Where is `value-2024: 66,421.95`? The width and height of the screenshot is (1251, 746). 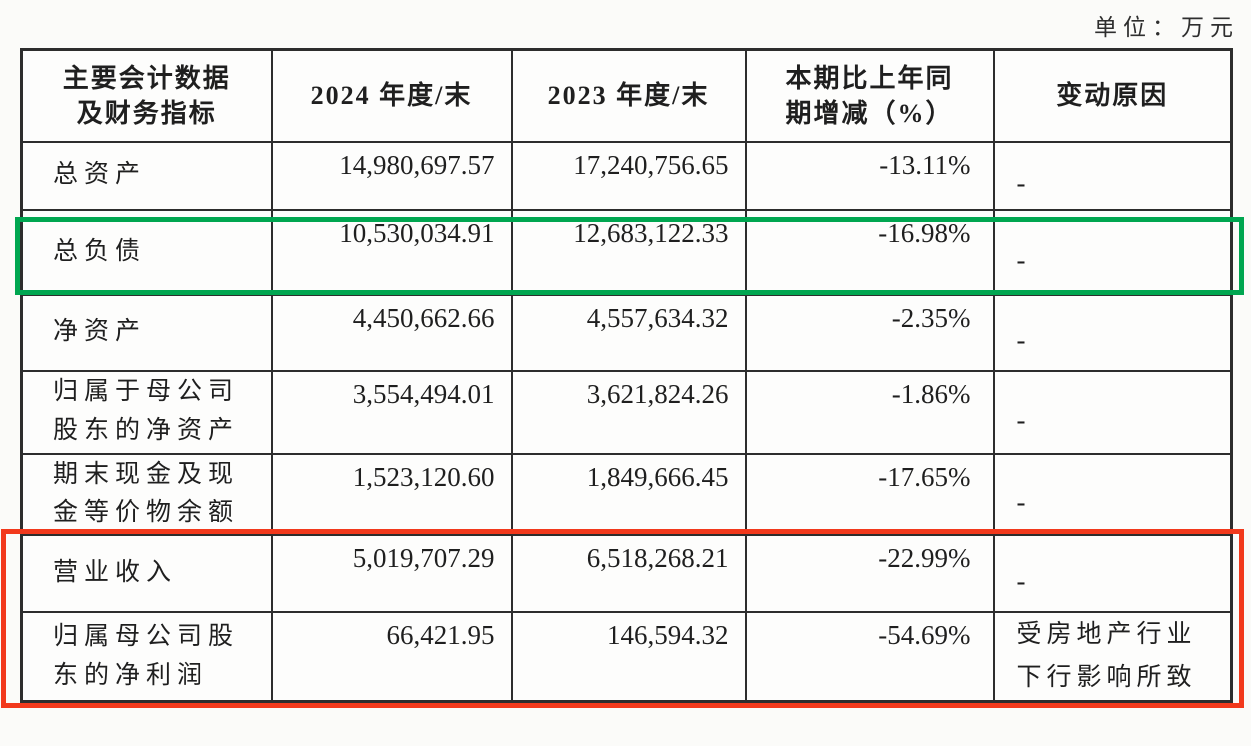 value-2024: 66,421.95 is located at coordinates (391, 657).